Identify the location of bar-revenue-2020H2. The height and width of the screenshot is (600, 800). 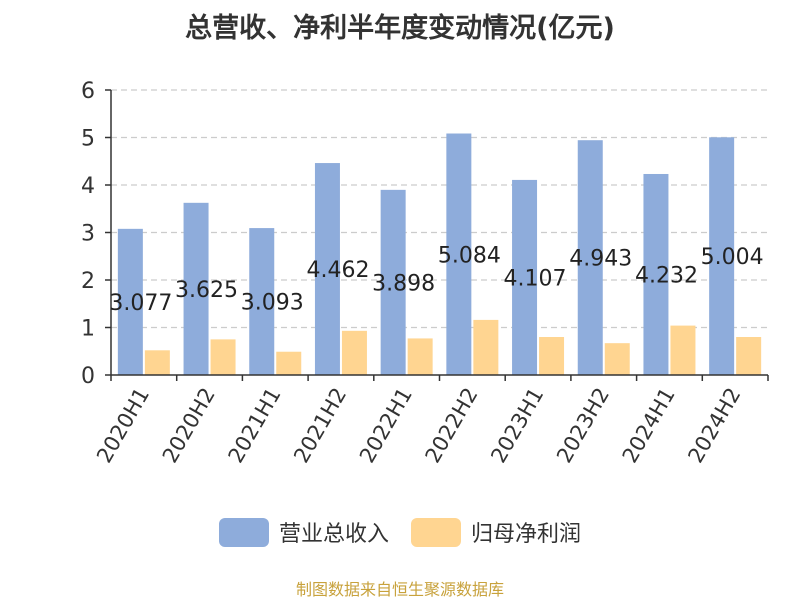
(196, 288).